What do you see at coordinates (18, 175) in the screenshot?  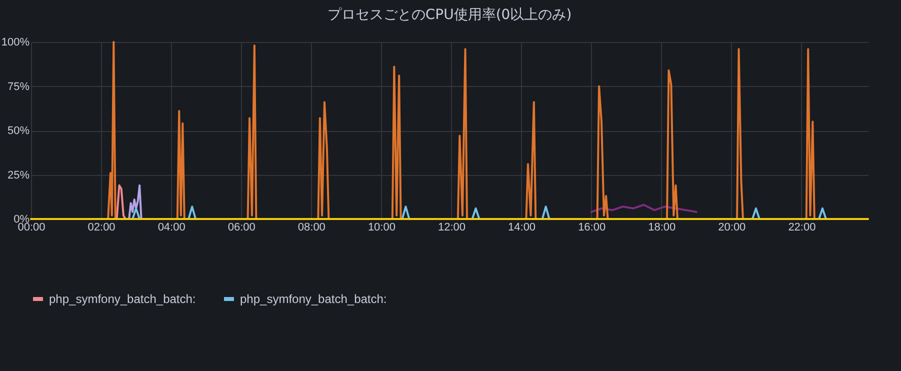 I see `y-tick-label: 25%` at bounding box center [18, 175].